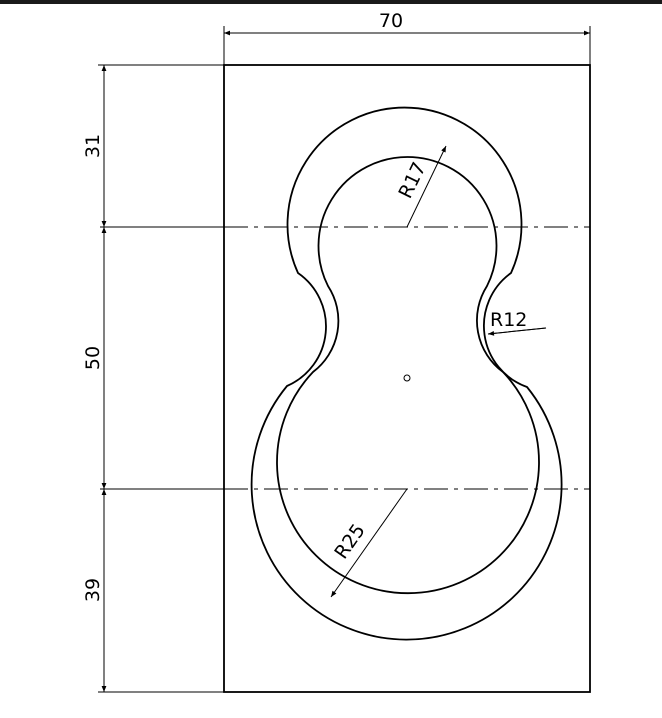 The width and height of the screenshot is (662, 718). Describe the element at coordinates (331, 2) in the screenshot. I see `top-border` at that location.